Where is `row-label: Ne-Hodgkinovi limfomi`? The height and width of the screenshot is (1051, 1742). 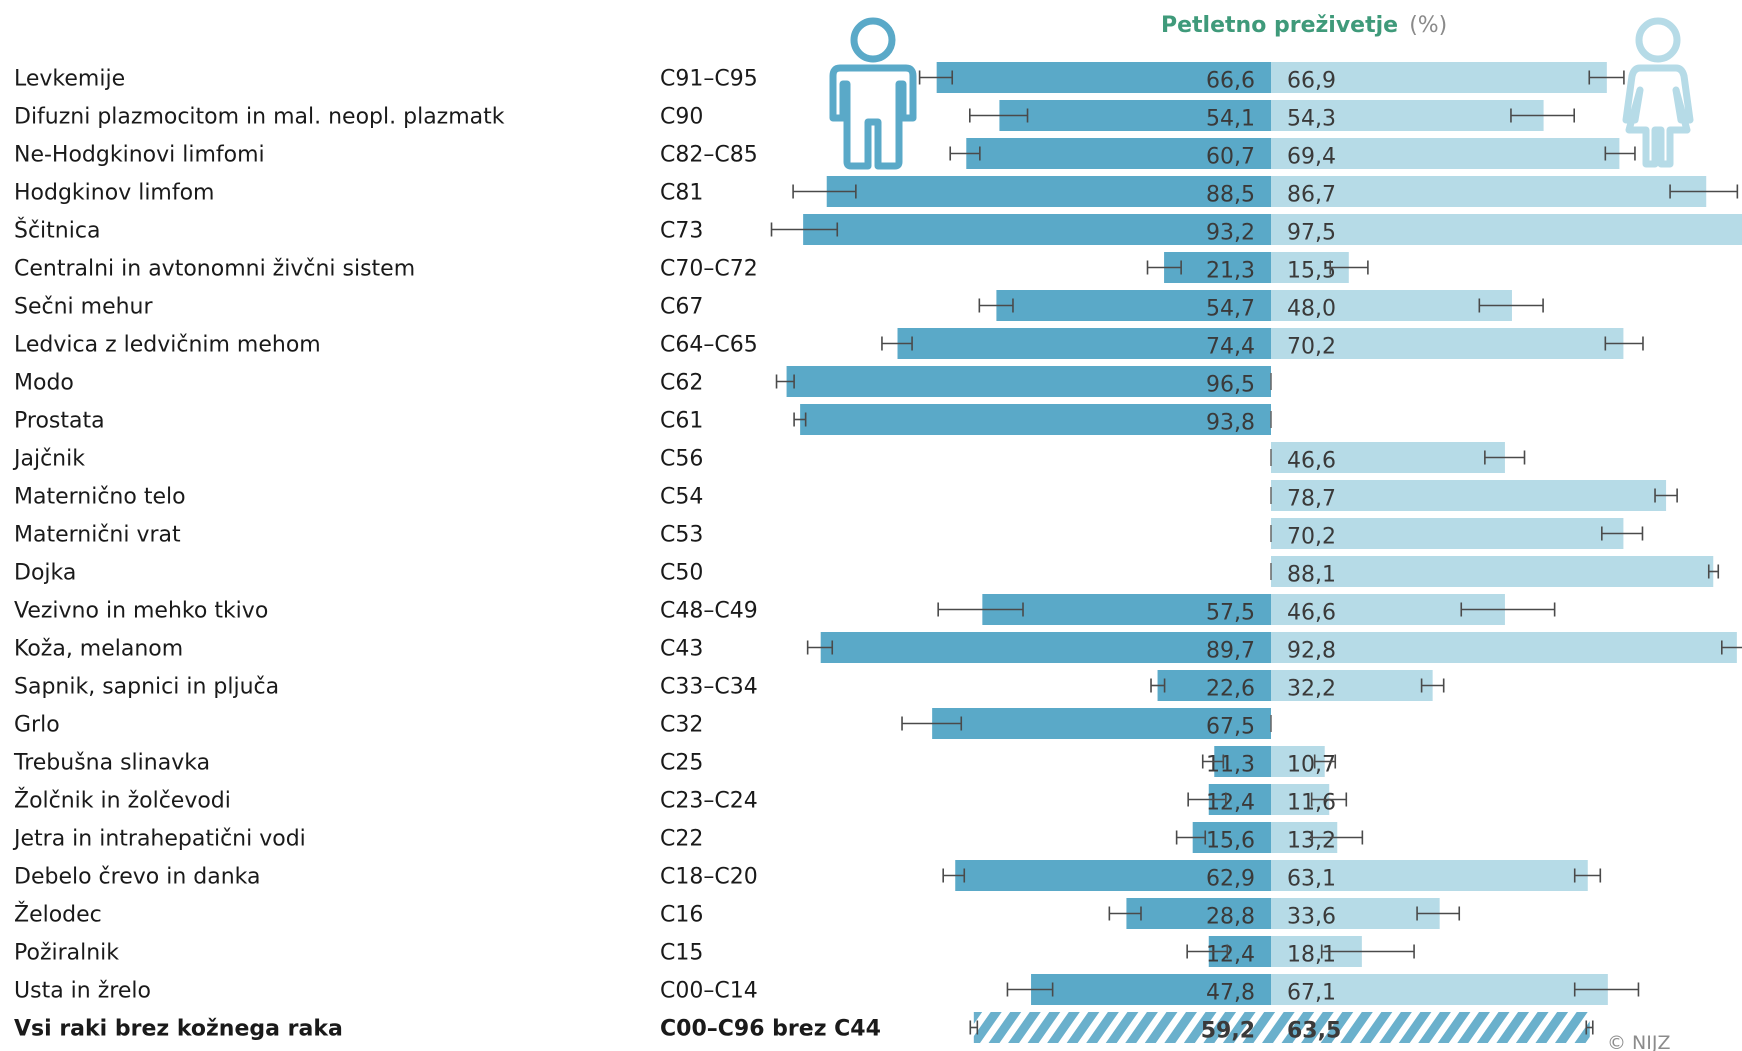
row-label: Ne-Hodgkinovi limfomi is located at coordinates (139, 155).